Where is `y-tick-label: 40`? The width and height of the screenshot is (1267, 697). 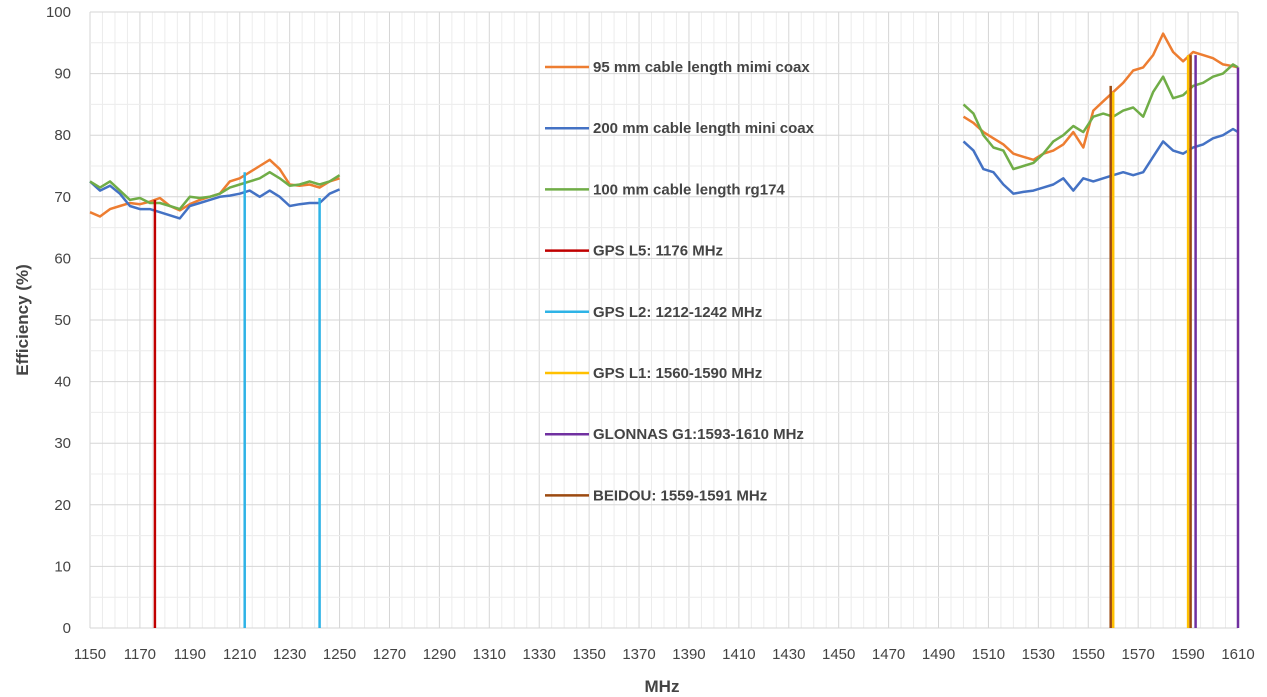
y-tick-label: 40 is located at coordinates (62, 382).